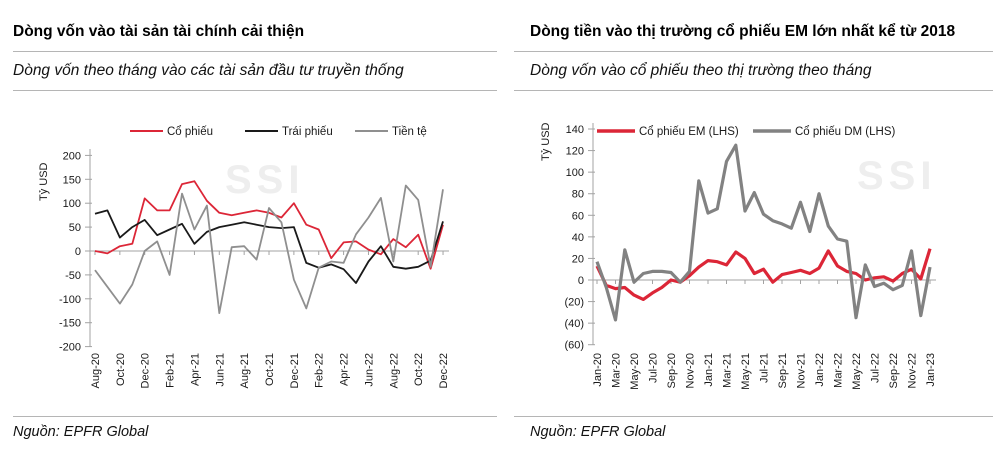  What do you see at coordinates (746, 371) in the screenshot?
I see `x-tick-label: May-21` at bounding box center [746, 371].